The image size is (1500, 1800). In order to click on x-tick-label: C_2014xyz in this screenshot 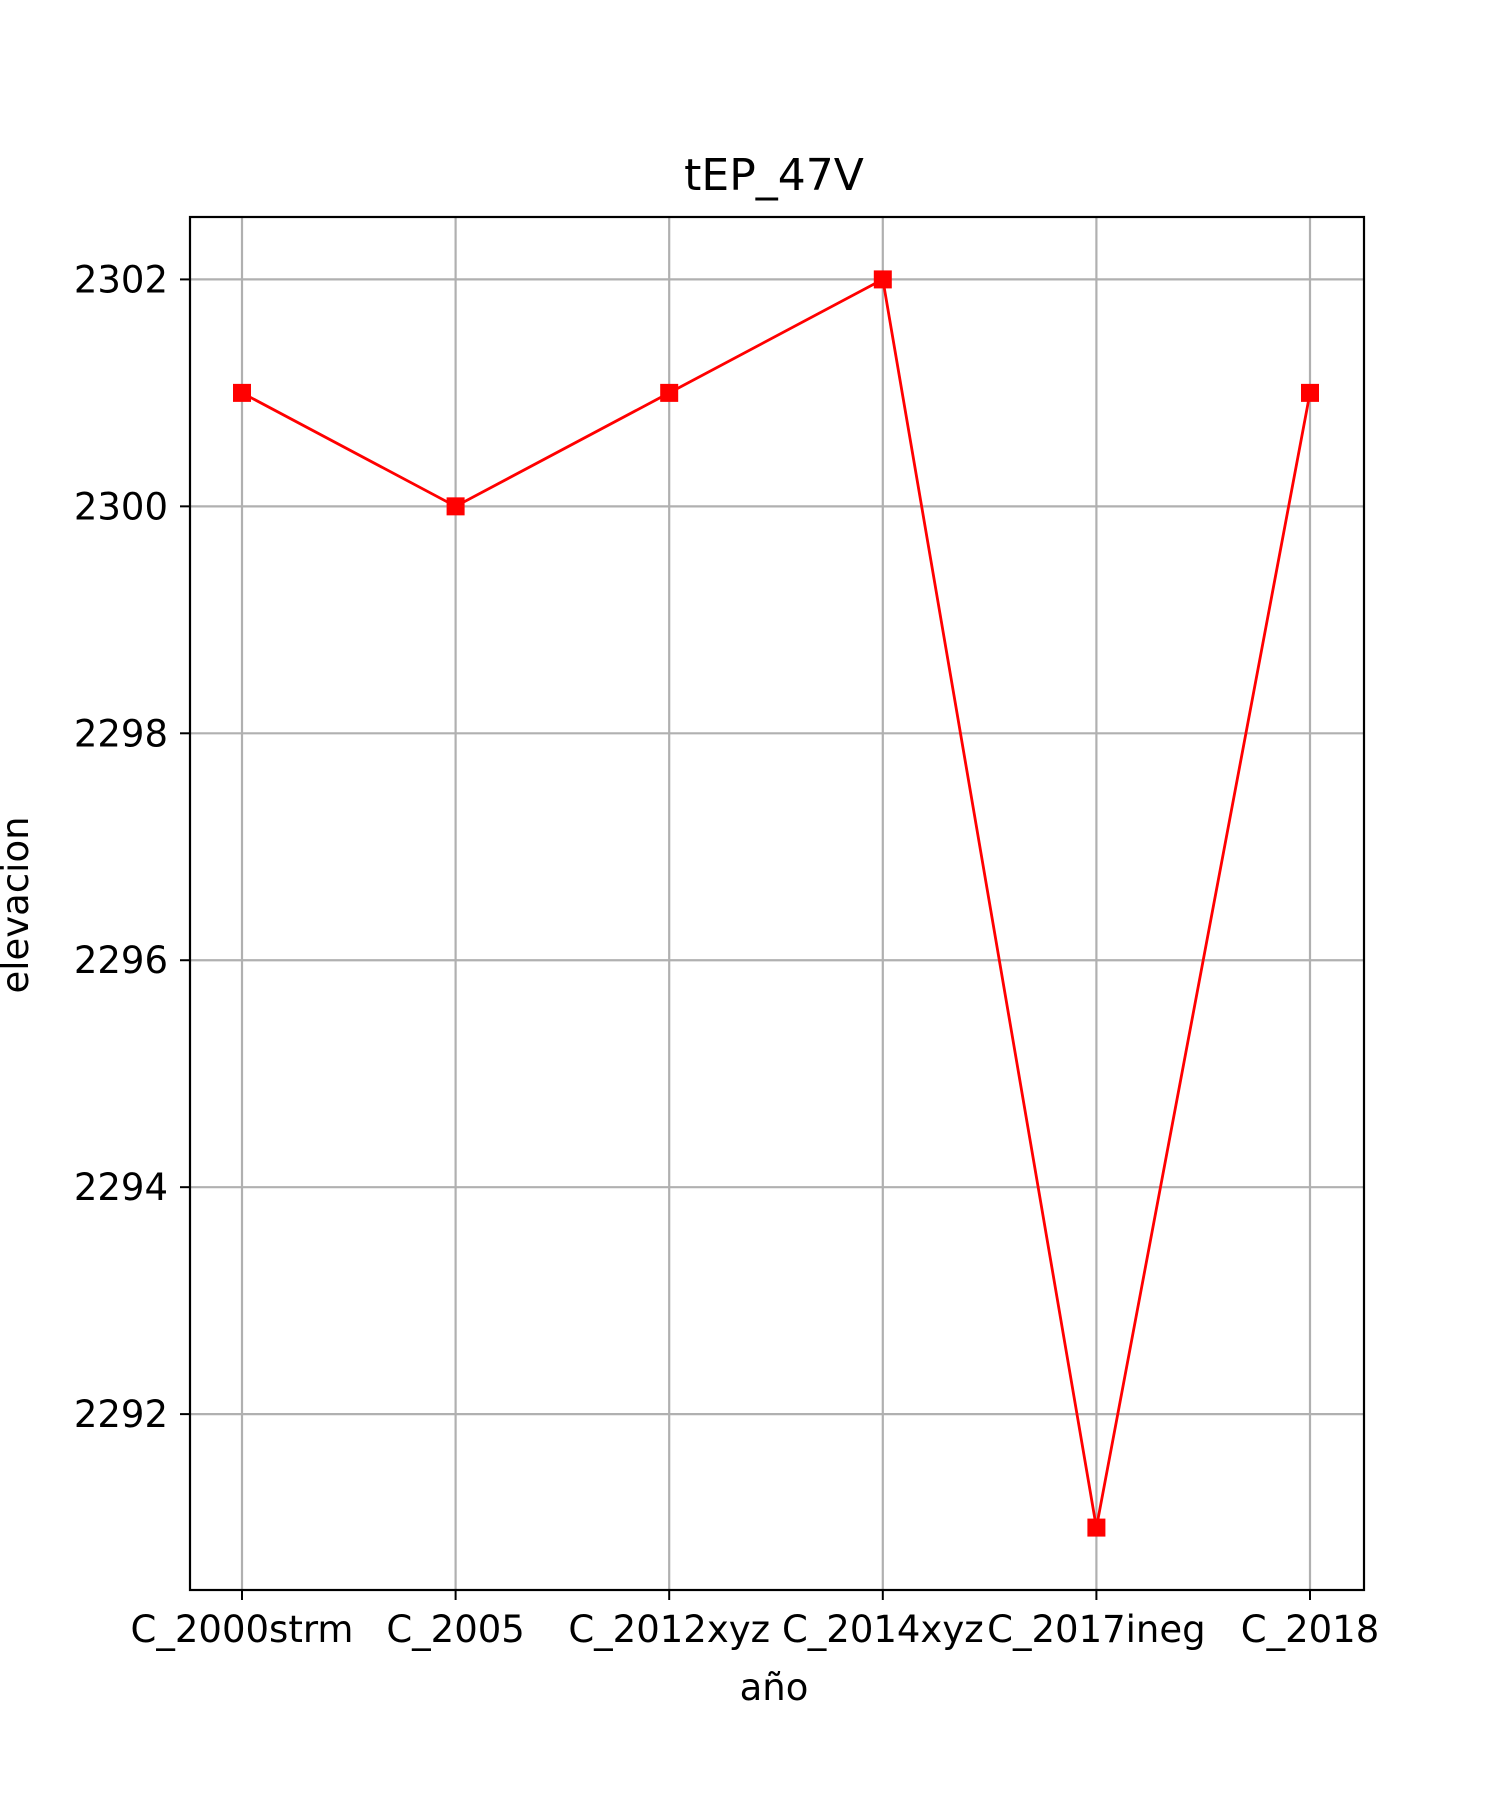, I will do `click(883, 1629)`.